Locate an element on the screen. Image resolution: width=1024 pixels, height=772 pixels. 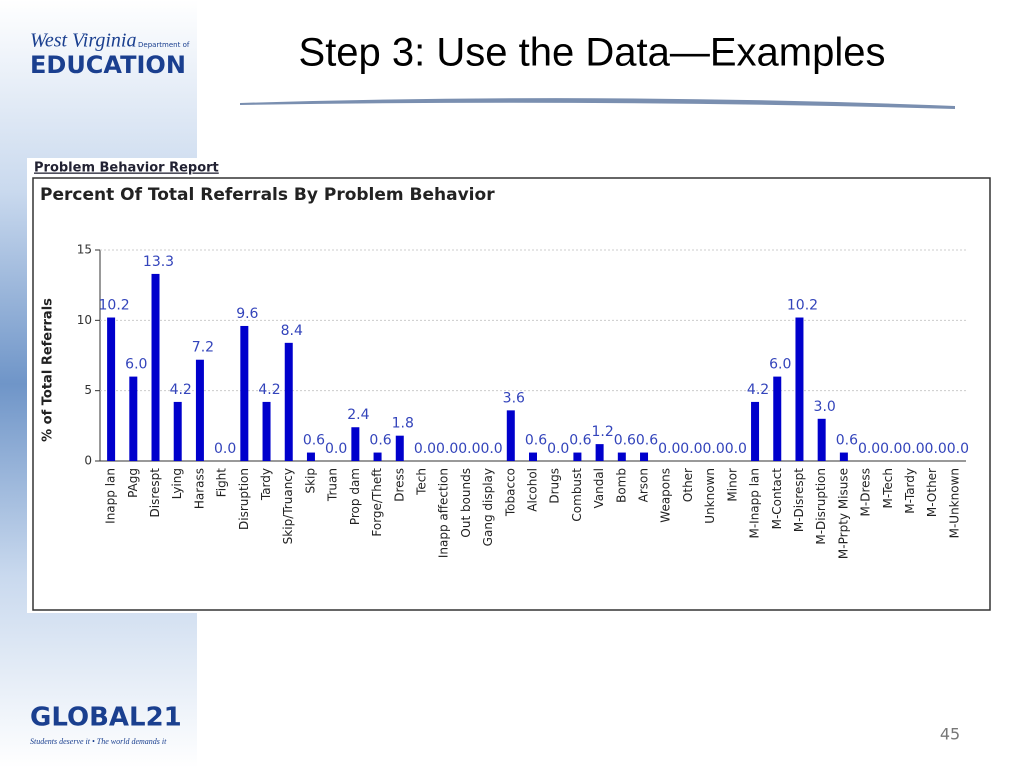
x-tick-label: Harass is located at coordinates (199, 488).